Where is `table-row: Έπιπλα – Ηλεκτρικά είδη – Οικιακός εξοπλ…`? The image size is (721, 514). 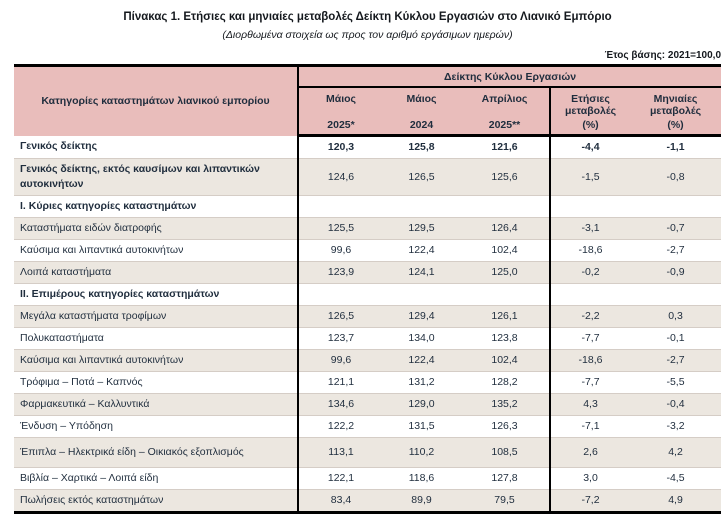
table-row: Έπιπλα – Ηλεκτρικά είδη – Οικιακός εξοπλ… is located at coordinates (367, 452).